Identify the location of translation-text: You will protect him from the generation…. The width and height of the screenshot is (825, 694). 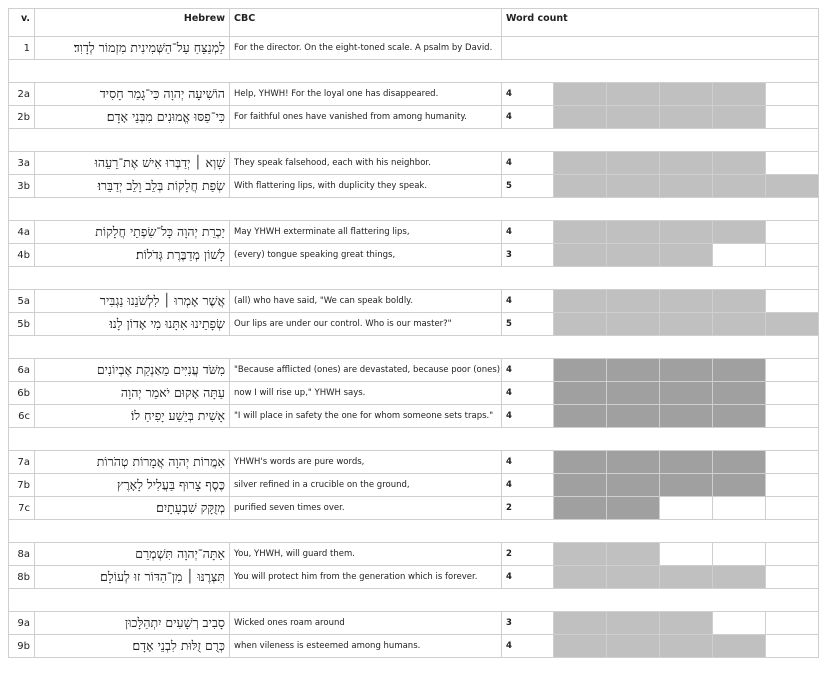
(365, 577).